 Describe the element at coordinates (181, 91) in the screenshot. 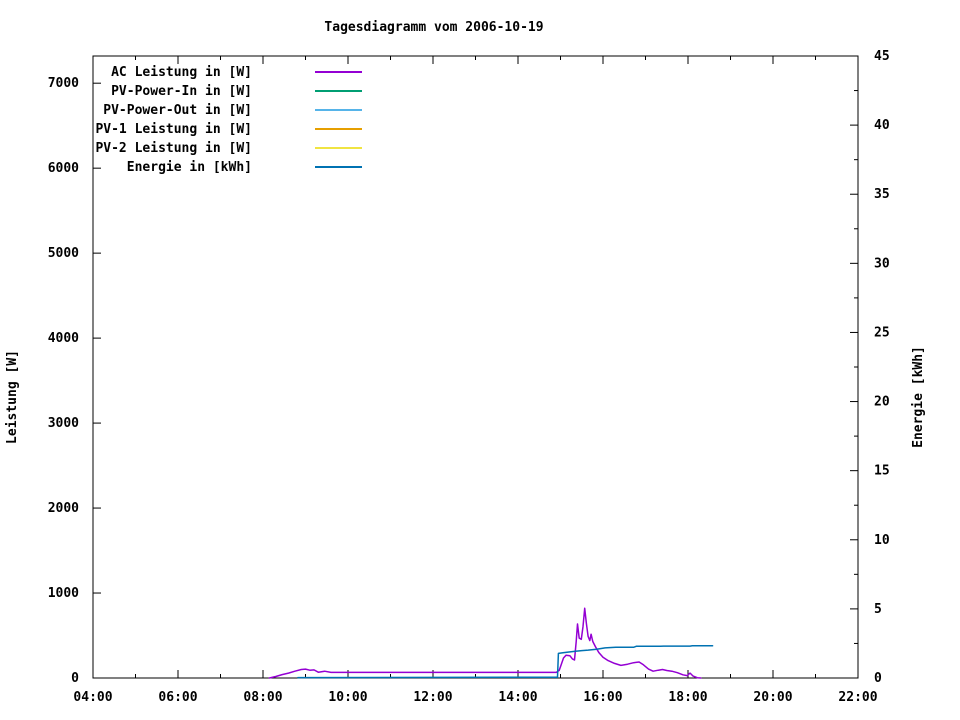

I see `legend-label: PV-Power-In in [W]` at that location.